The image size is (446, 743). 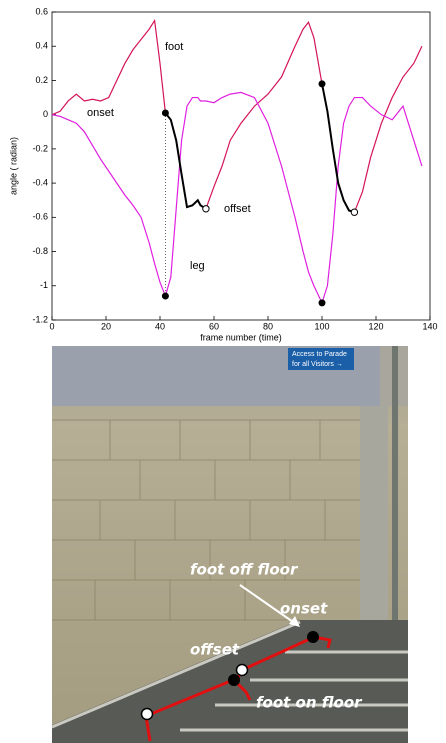 I want to click on annotation: offset, so click(x=237, y=209).